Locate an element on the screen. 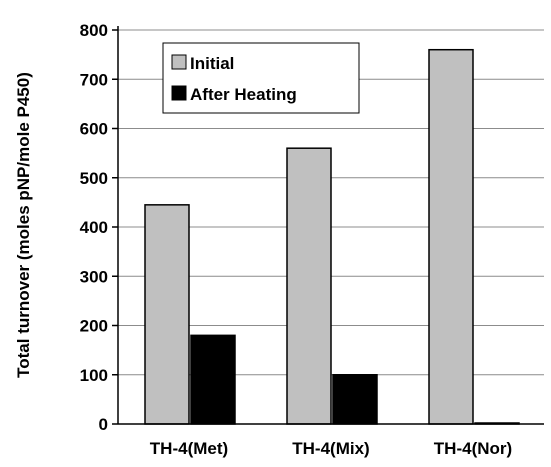 Image resolution: width=551 pixels, height=467 pixels. y-tick-label: 500 is located at coordinates (94, 178).